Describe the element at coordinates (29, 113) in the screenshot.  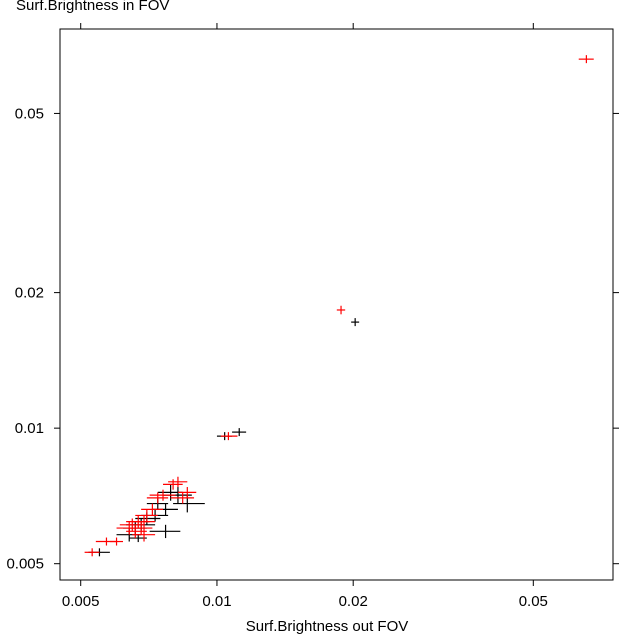
I see `y-tick-label: 0.05` at that location.